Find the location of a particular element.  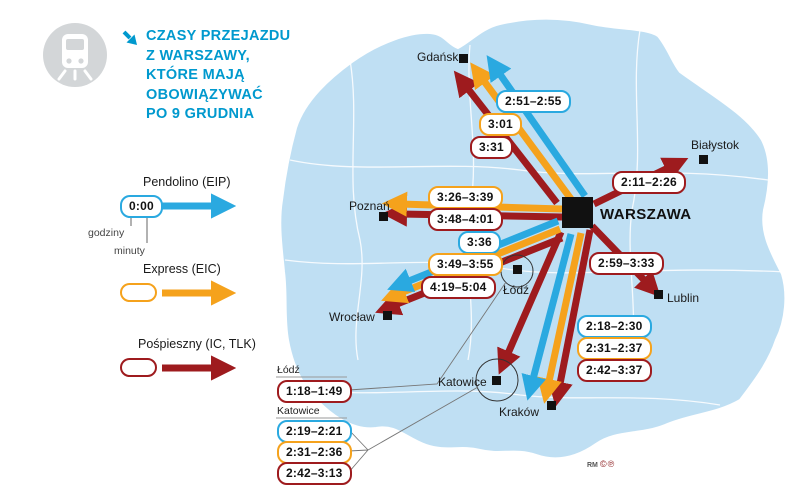

city-marker-warszawa is located at coordinates (577, 212).